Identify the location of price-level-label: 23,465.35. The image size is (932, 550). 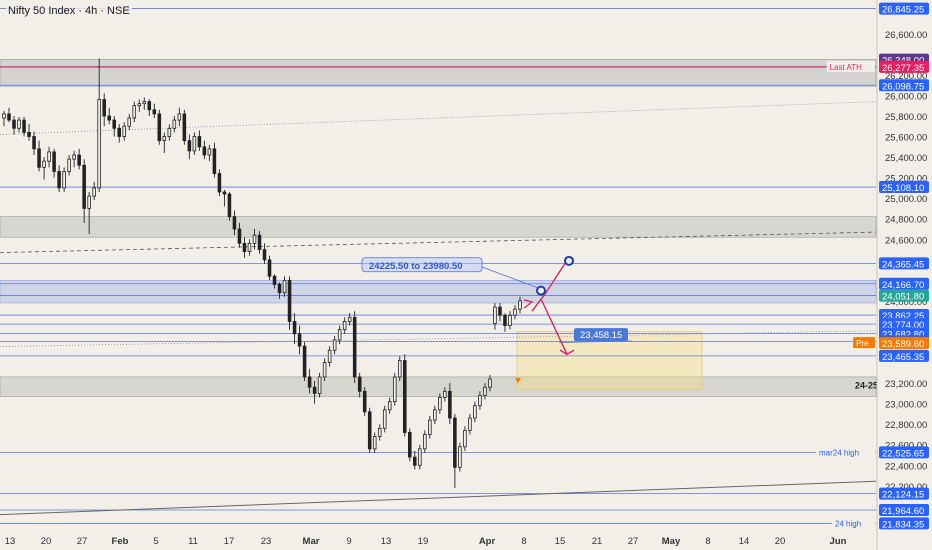
(903, 357).